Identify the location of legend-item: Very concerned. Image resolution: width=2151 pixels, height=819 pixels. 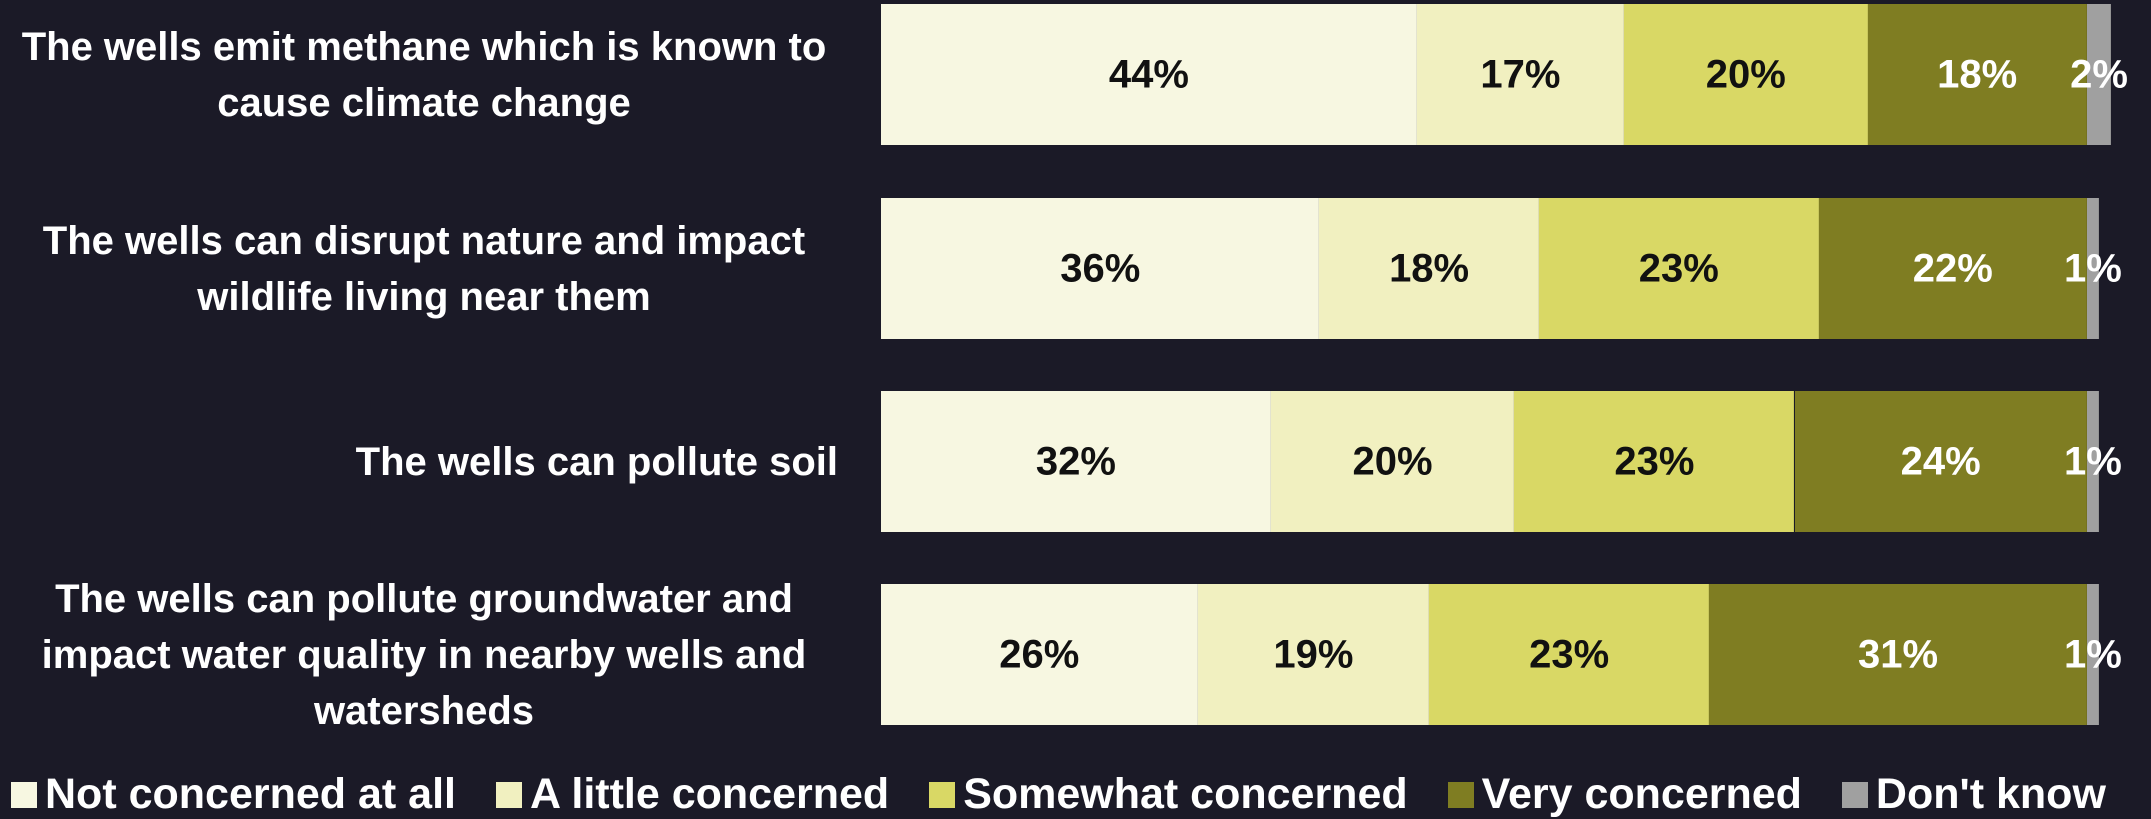
(1624, 794).